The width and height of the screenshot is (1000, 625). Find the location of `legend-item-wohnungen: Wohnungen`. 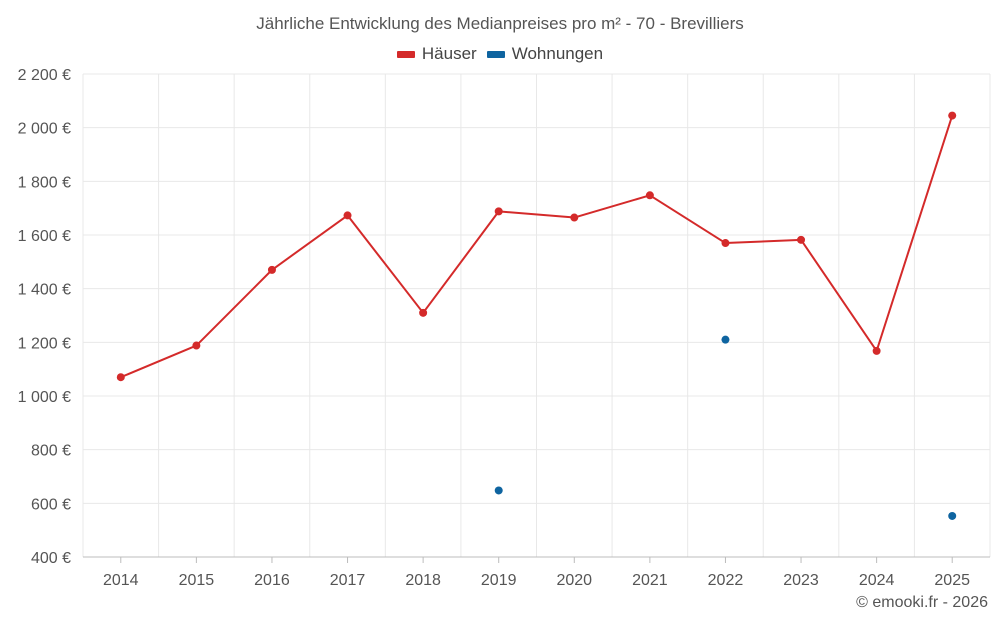

legend-item-wohnungen: Wohnungen is located at coordinates (545, 54).